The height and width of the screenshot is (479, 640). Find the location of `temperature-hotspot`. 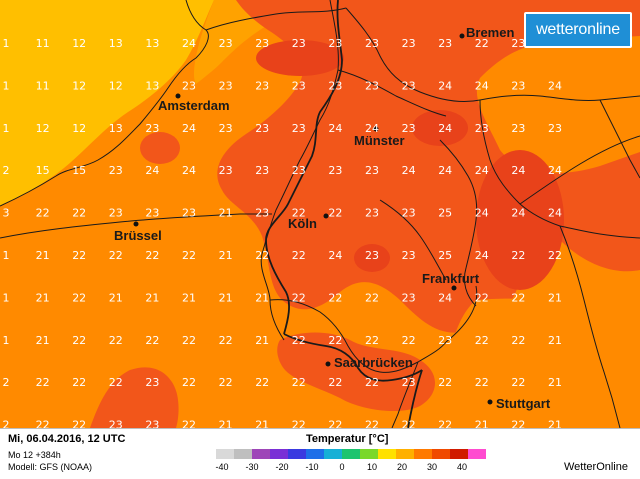

temperature-hotspot is located at coordinates (300, 58).